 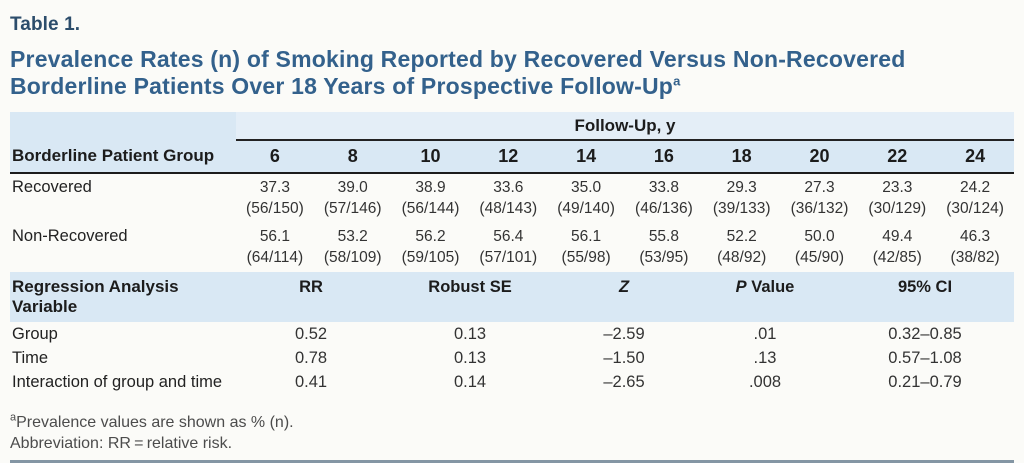 I want to click on reg-cell: –2.59, so click(x=624, y=334).